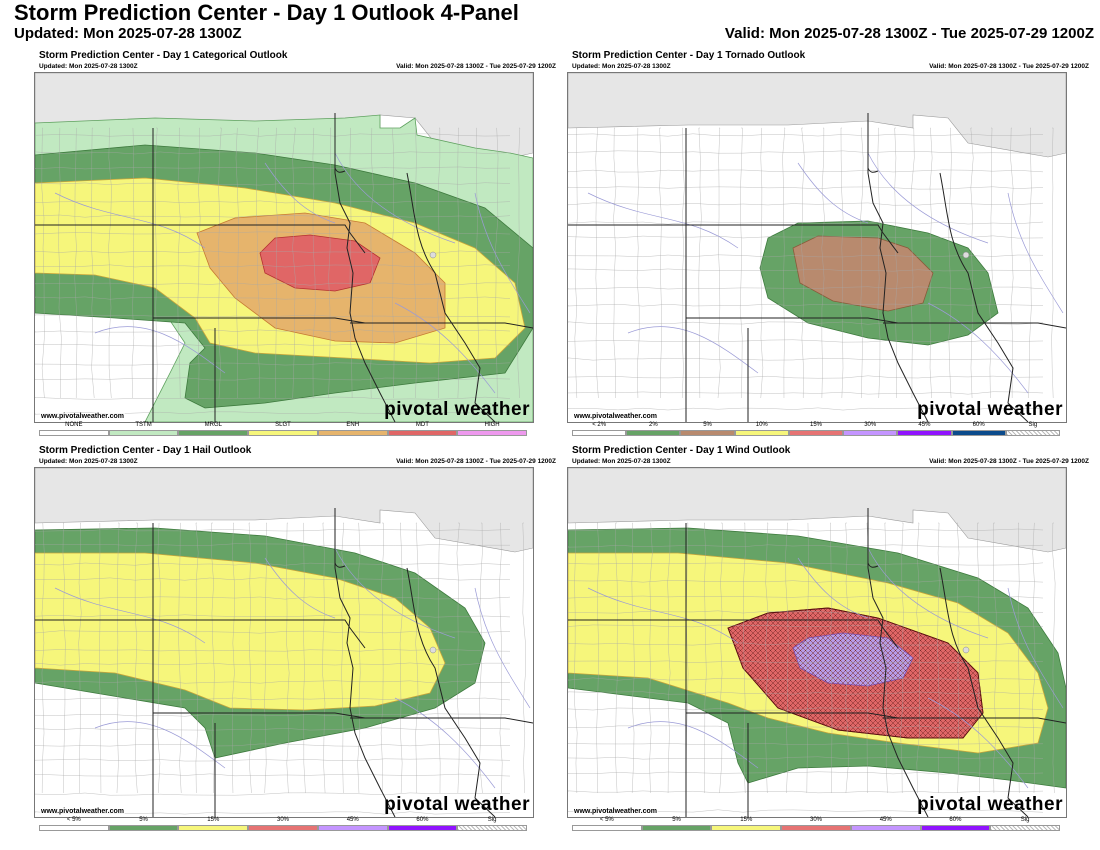 Image resolution: width=1100 pixels, height=850 pixels. Describe the element at coordinates (653, 425) in the screenshot. I see `legend-label: 2%` at that location.